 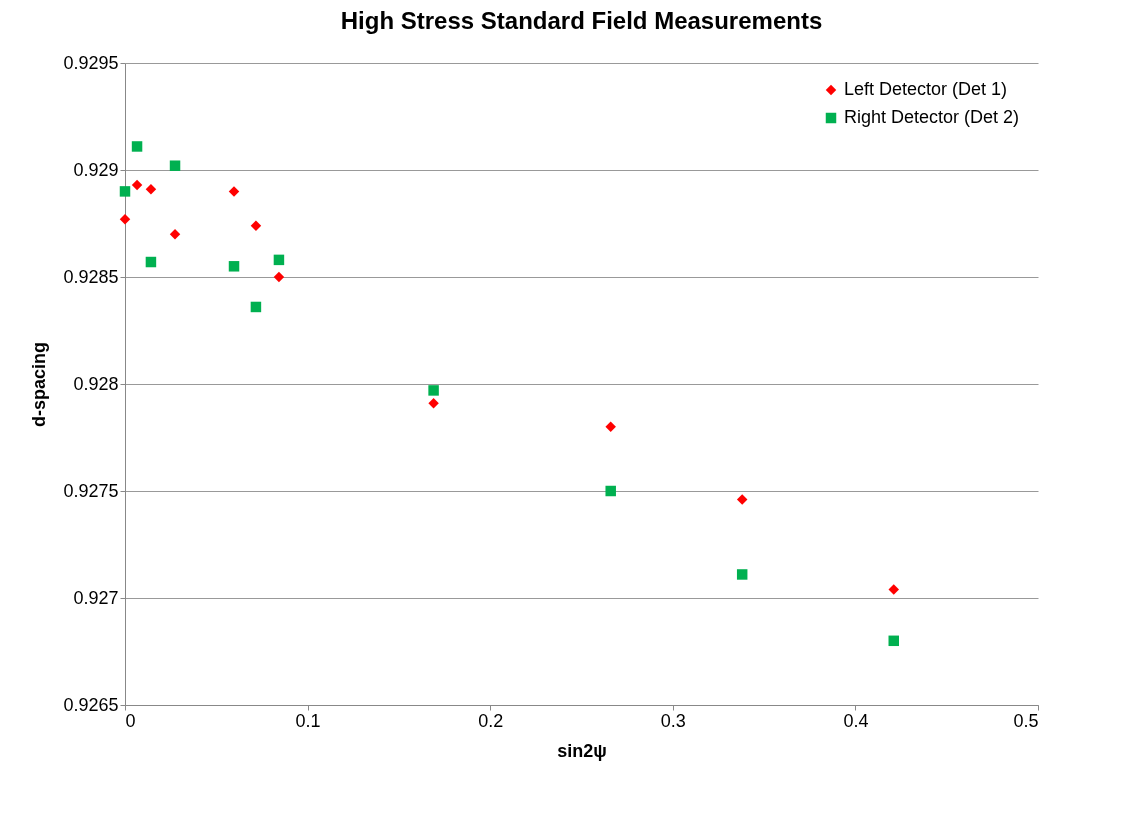 What do you see at coordinates (673, 720) in the screenshot?
I see `x-tick-label: 0.3` at bounding box center [673, 720].